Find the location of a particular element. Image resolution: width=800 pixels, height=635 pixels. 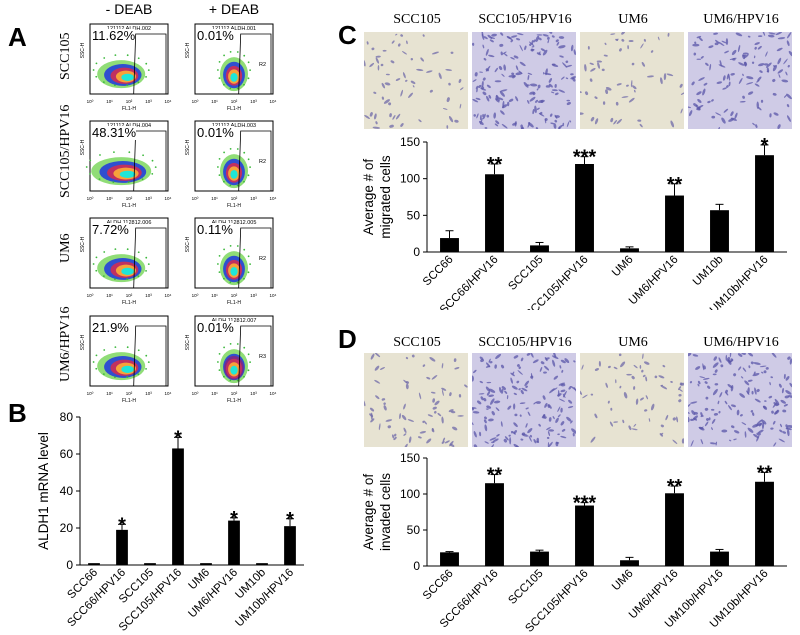

y-tick-label: 80 is located at coordinates (67, 417).